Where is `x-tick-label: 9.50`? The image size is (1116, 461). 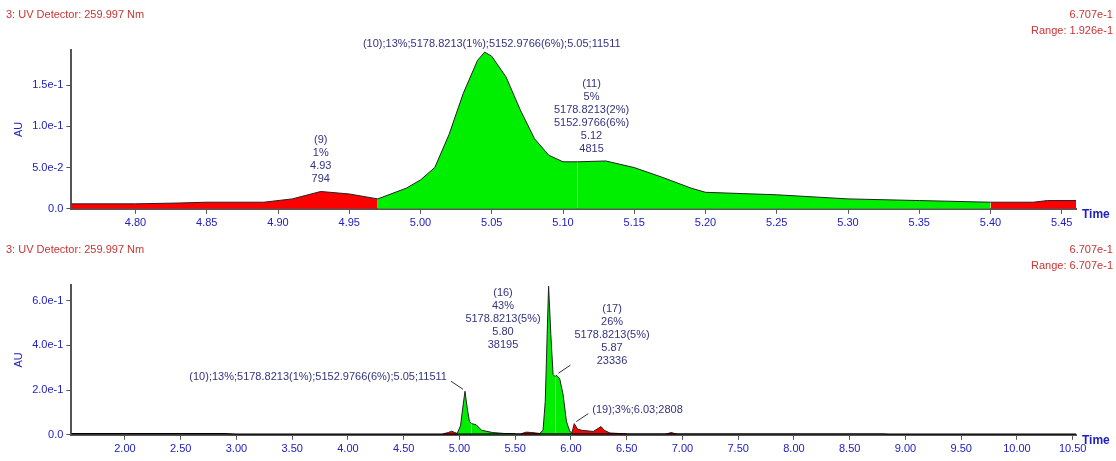 x-tick-label: 9.50 is located at coordinates (961, 448).